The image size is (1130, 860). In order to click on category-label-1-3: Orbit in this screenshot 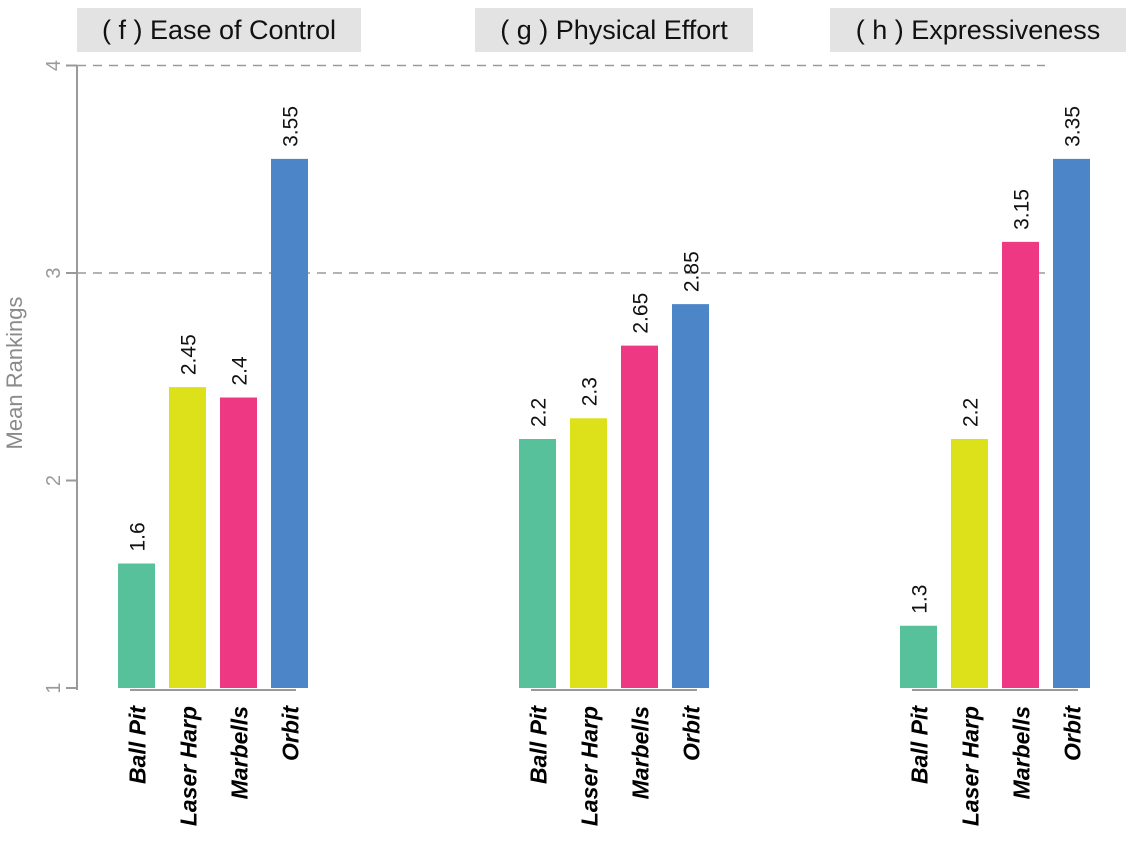, I will do `click(692, 733)`.